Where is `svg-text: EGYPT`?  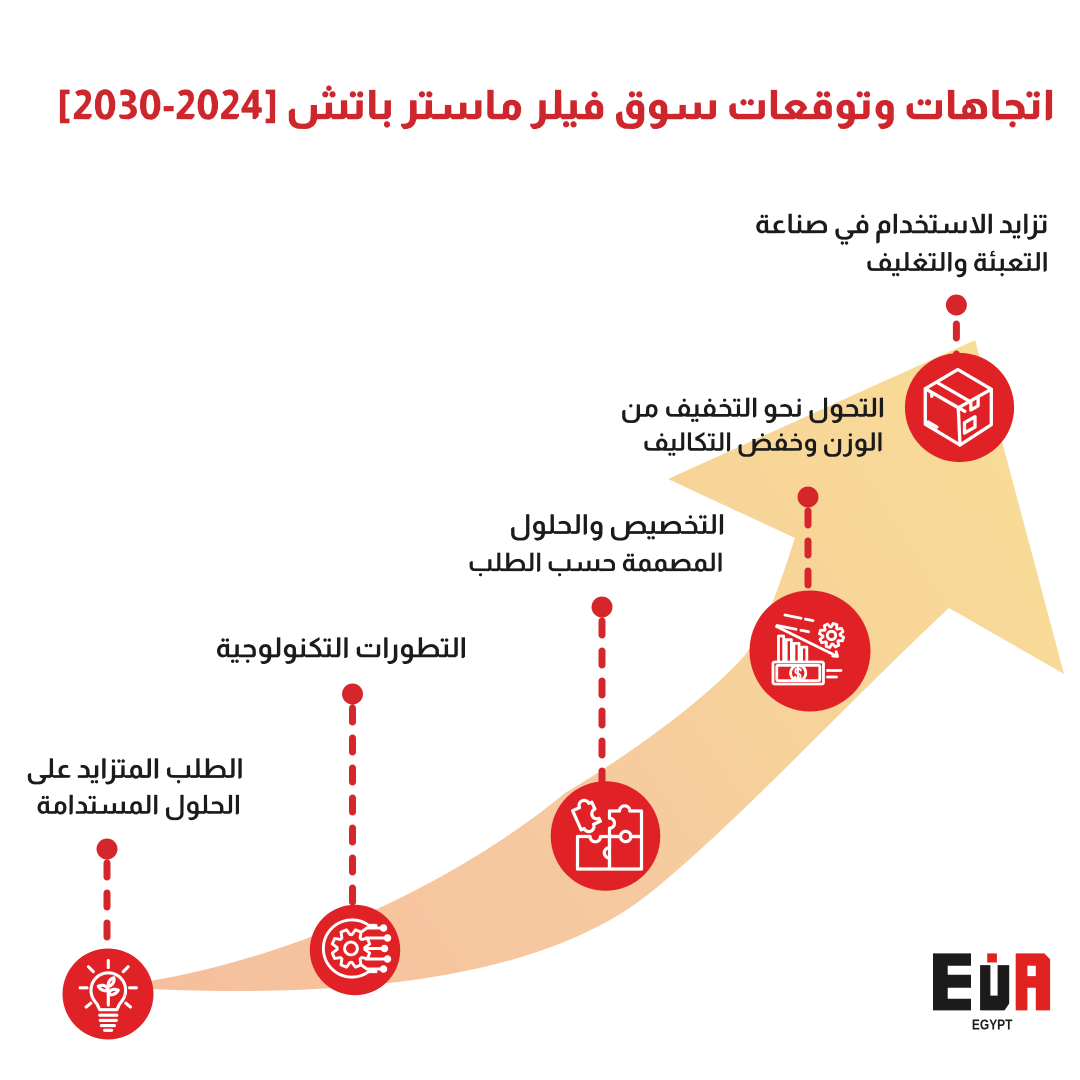 svg-text: EGYPT is located at coordinates (992, 1024).